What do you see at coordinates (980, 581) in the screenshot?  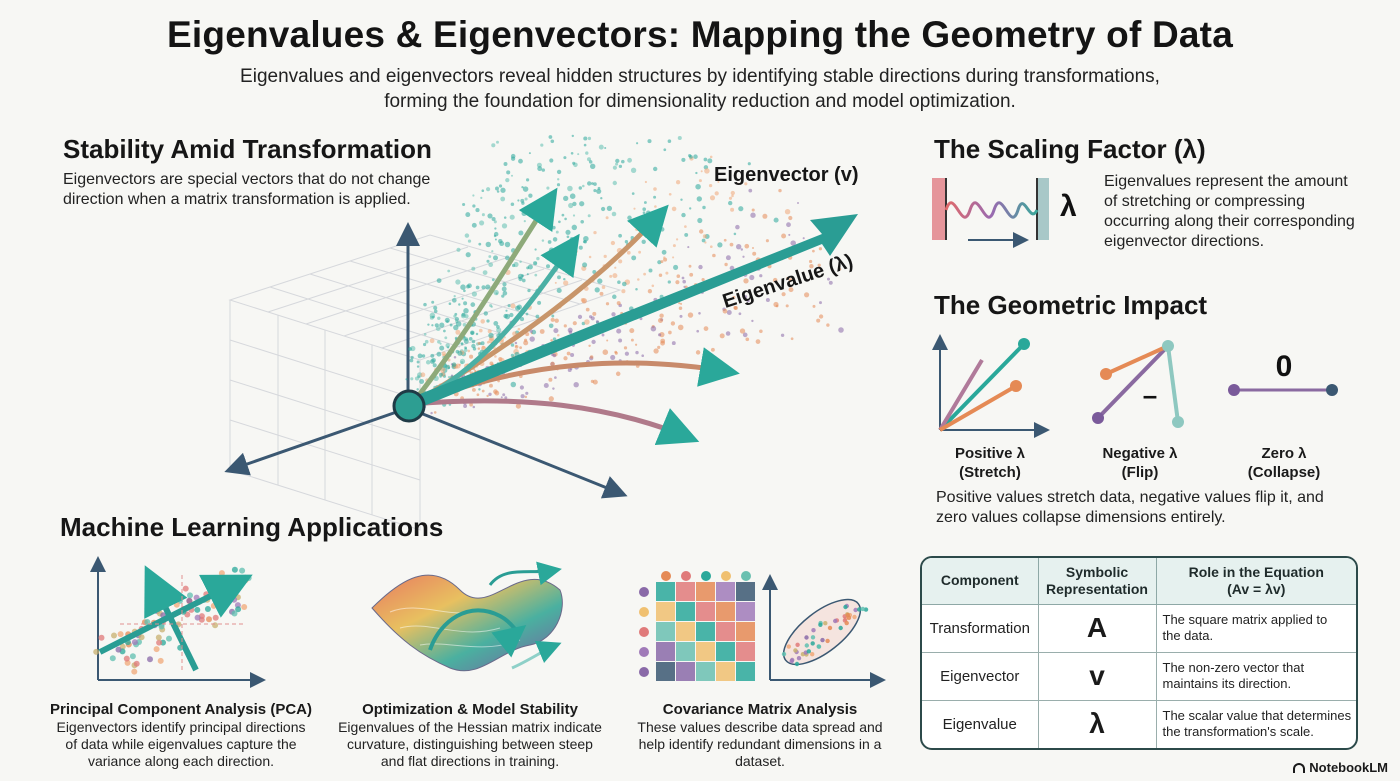 I see `table-header-cell: Component` at bounding box center [980, 581].